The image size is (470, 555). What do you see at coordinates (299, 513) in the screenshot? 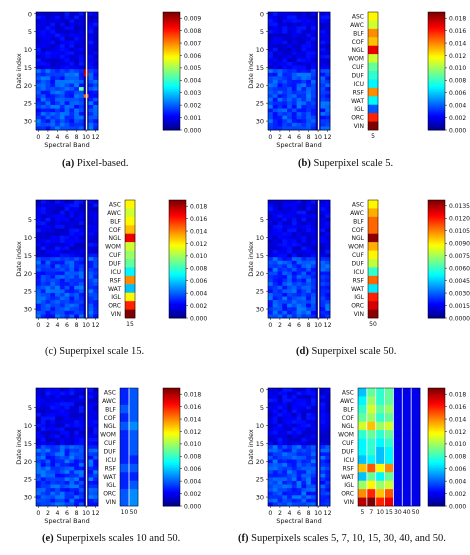
I see `x-tick-label: 6` at bounding box center [299, 513].